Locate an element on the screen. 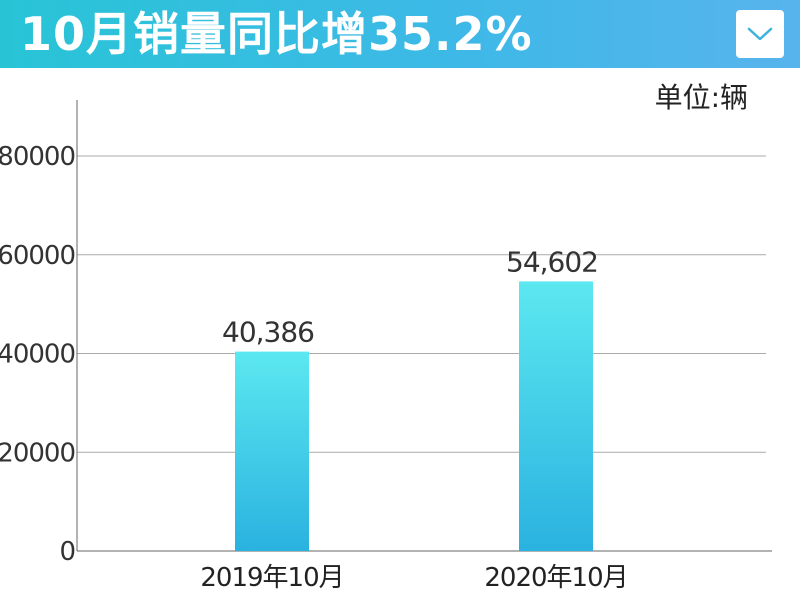  bar-value-label: 54,602 is located at coordinates (552, 261).